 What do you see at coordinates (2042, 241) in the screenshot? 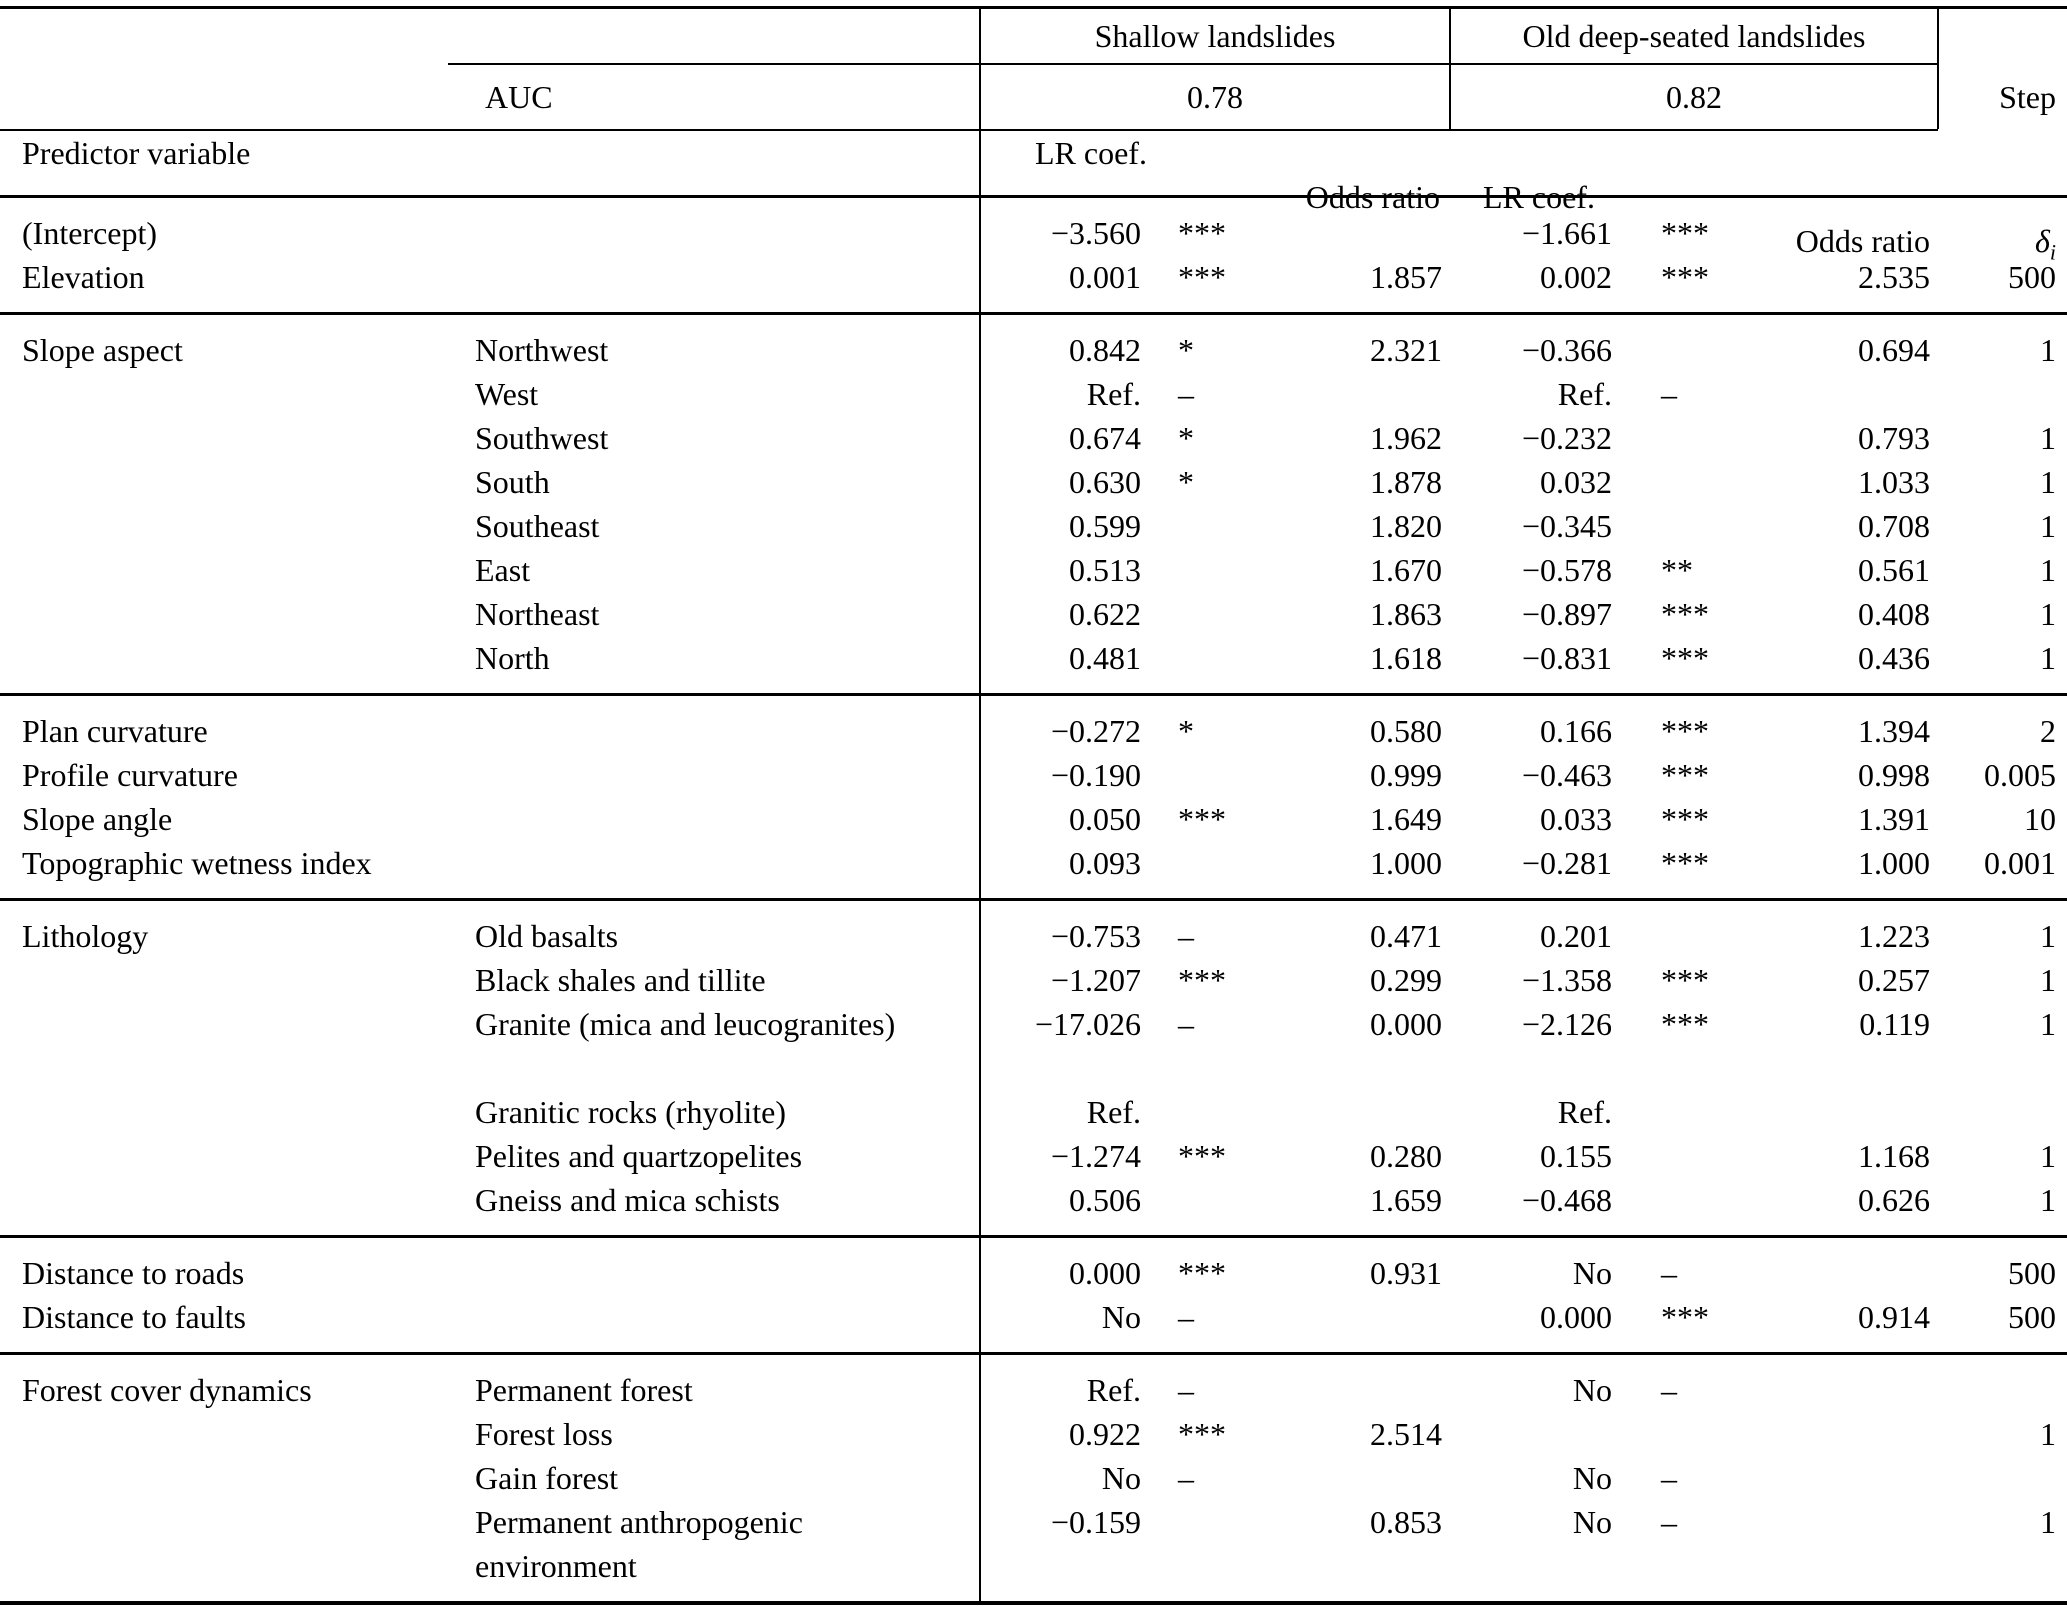
I see `delta-symbol: δ` at bounding box center [2042, 241].